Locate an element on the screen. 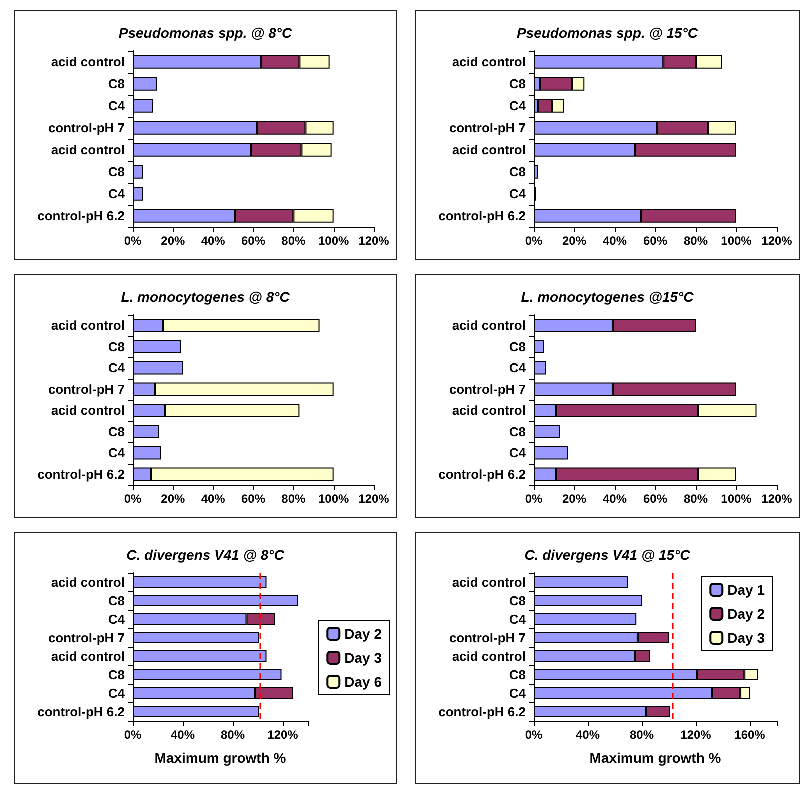 The image size is (805, 792). chart-title: Pseudomonas spp. @ 15°C is located at coordinates (607, 33).